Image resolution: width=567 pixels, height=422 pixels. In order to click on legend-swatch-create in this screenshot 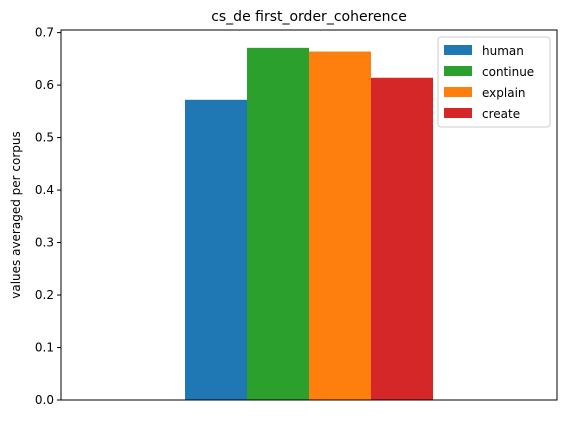, I will do `click(458, 113)`.